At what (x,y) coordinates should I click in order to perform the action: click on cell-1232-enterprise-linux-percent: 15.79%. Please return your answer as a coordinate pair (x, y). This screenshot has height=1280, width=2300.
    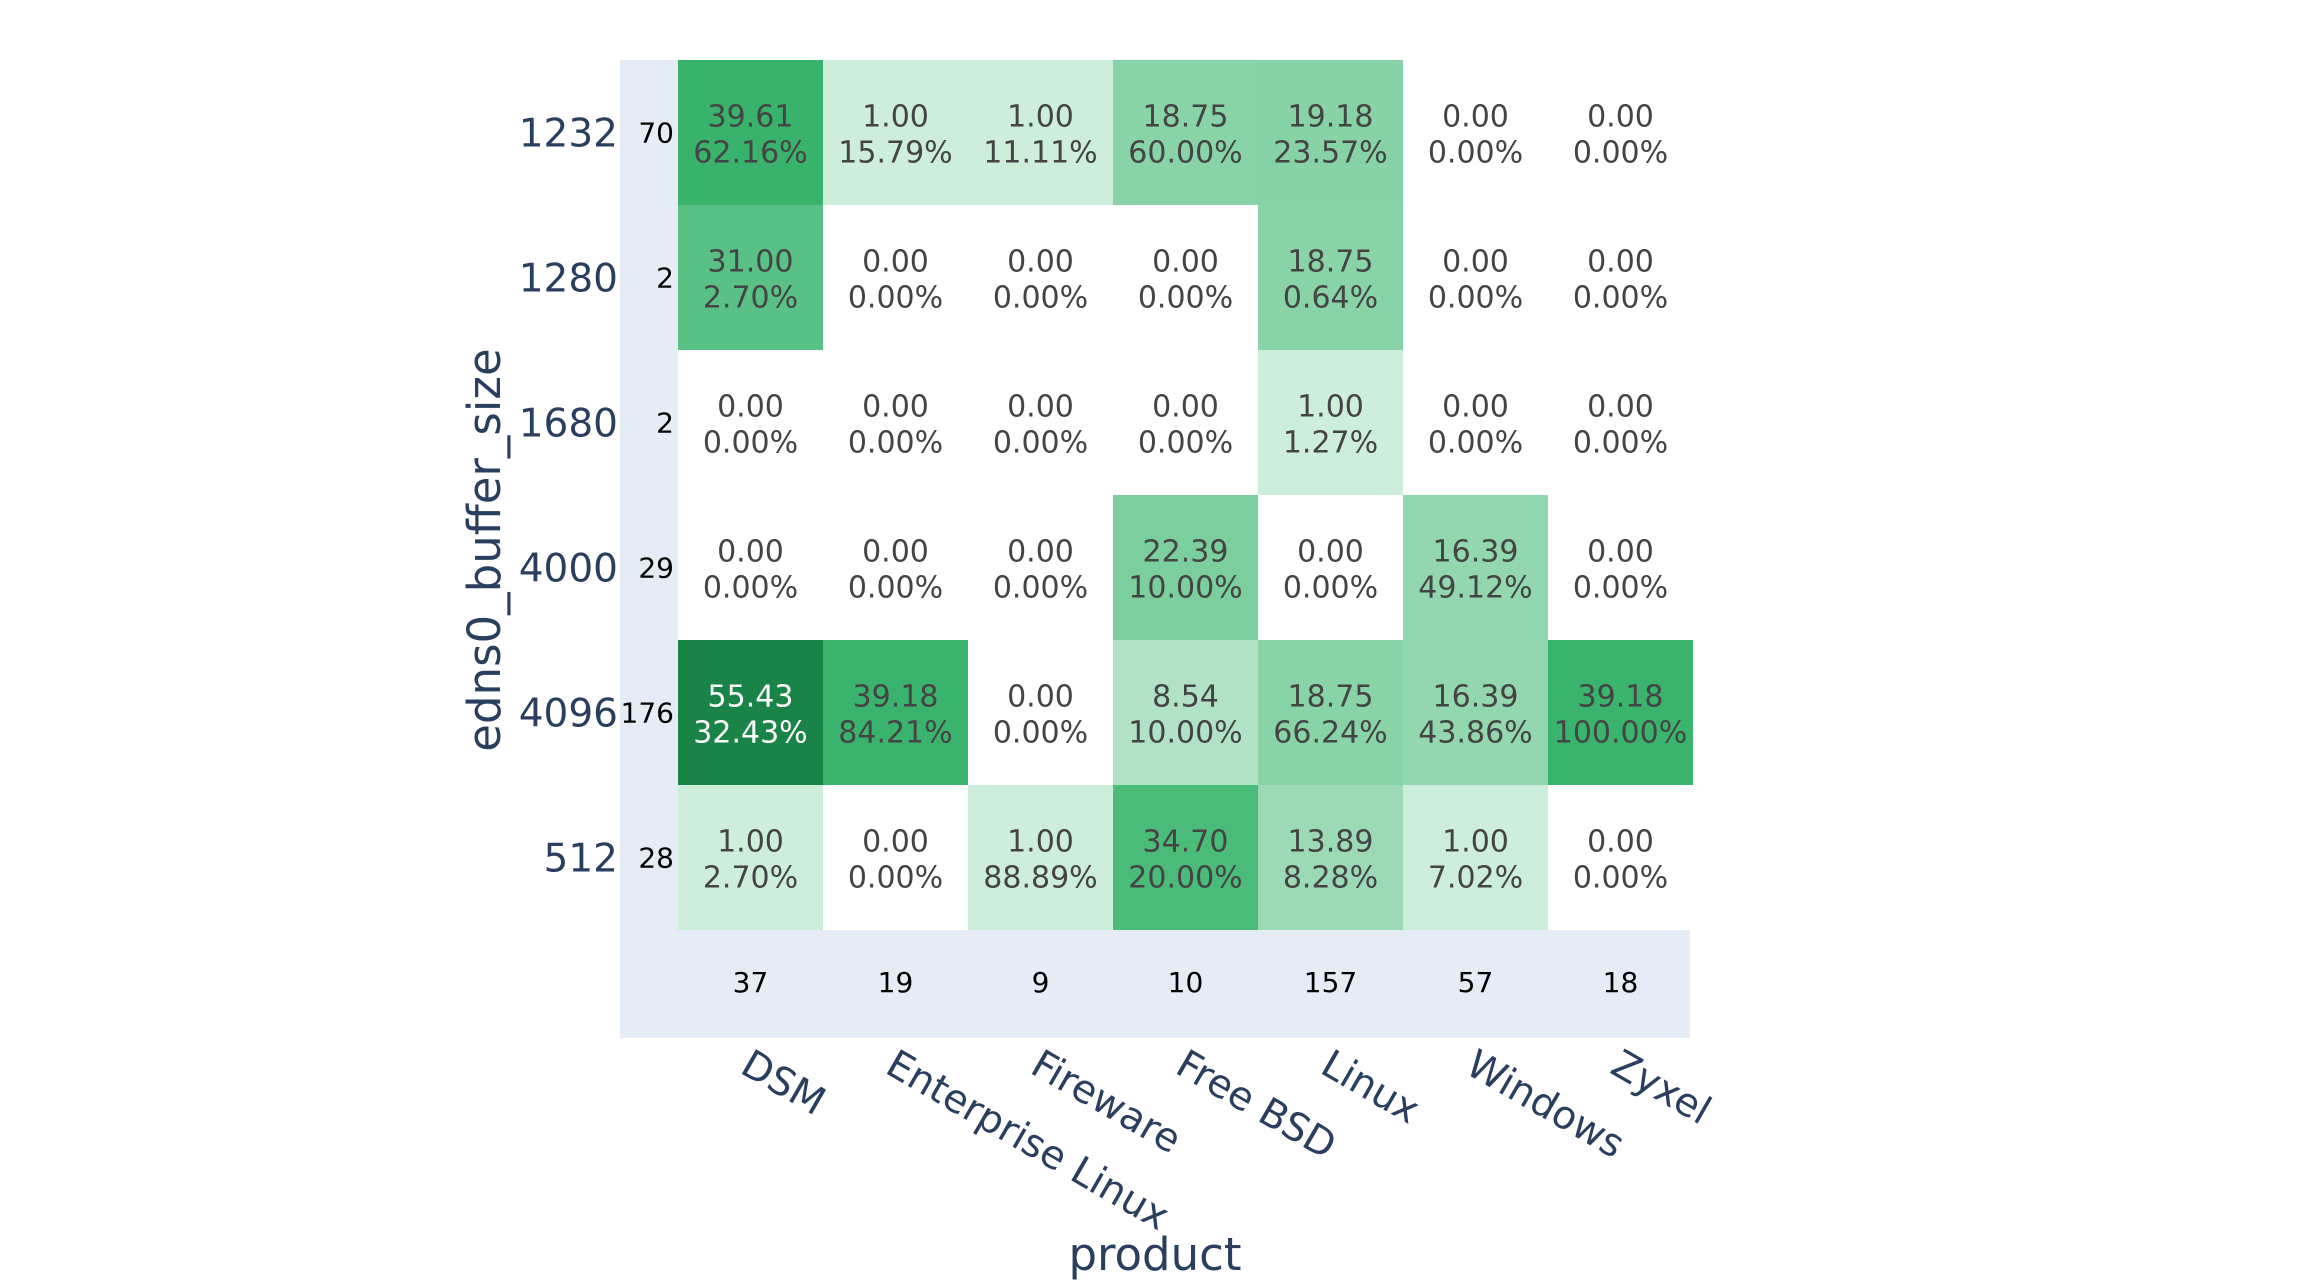
    Looking at the image, I should click on (895, 153).